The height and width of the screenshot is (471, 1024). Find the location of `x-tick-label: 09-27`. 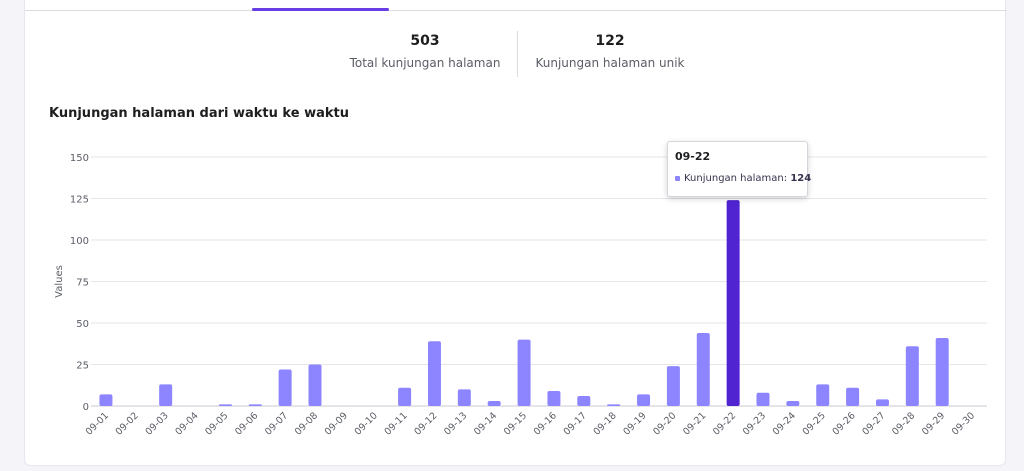

x-tick-label: 09-27 is located at coordinates (873, 423).